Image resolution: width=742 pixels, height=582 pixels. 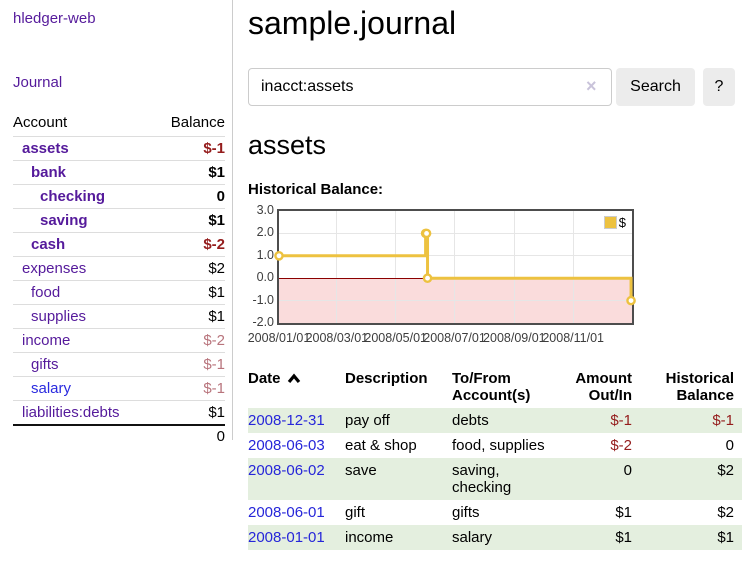 I want to click on x-axis-tick-label: 2008/03/01, so click(x=337, y=338).